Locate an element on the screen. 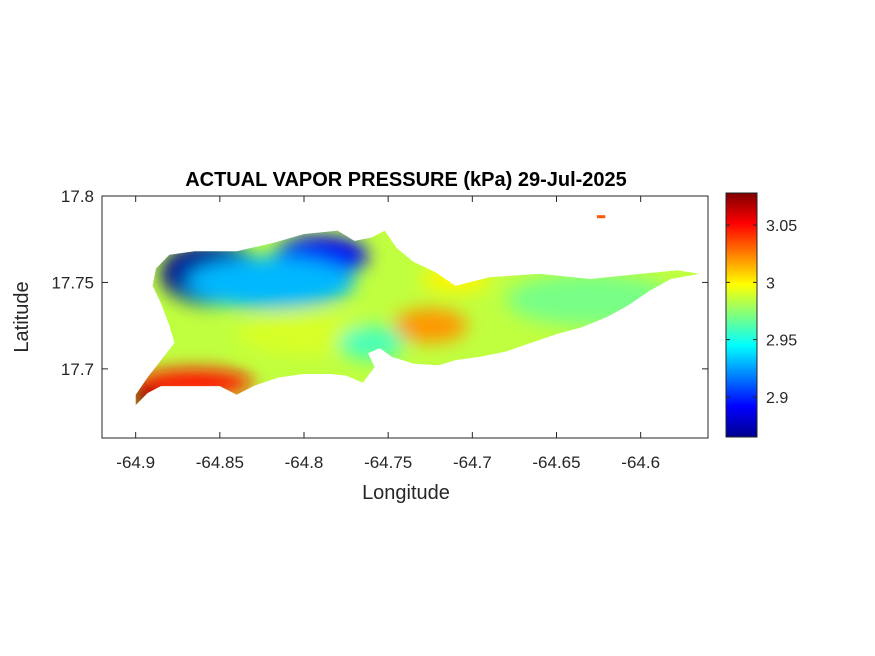  colorbar-tick-label: 2.9 is located at coordinates (777, 398).